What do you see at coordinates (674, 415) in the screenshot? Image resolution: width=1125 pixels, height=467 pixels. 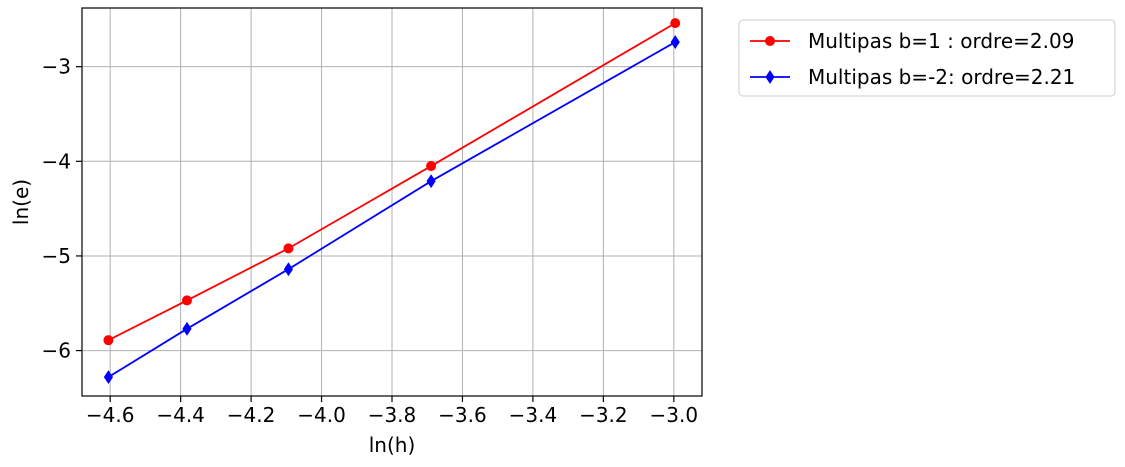 I see `x-tick-label: −3.0` at bounding box center [674, 415].